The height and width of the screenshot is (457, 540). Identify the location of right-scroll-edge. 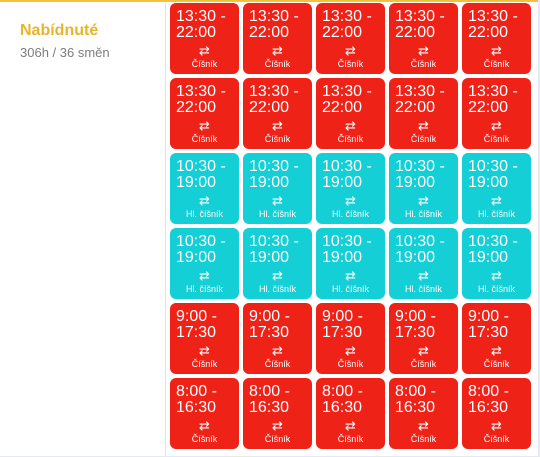
(539, 228).